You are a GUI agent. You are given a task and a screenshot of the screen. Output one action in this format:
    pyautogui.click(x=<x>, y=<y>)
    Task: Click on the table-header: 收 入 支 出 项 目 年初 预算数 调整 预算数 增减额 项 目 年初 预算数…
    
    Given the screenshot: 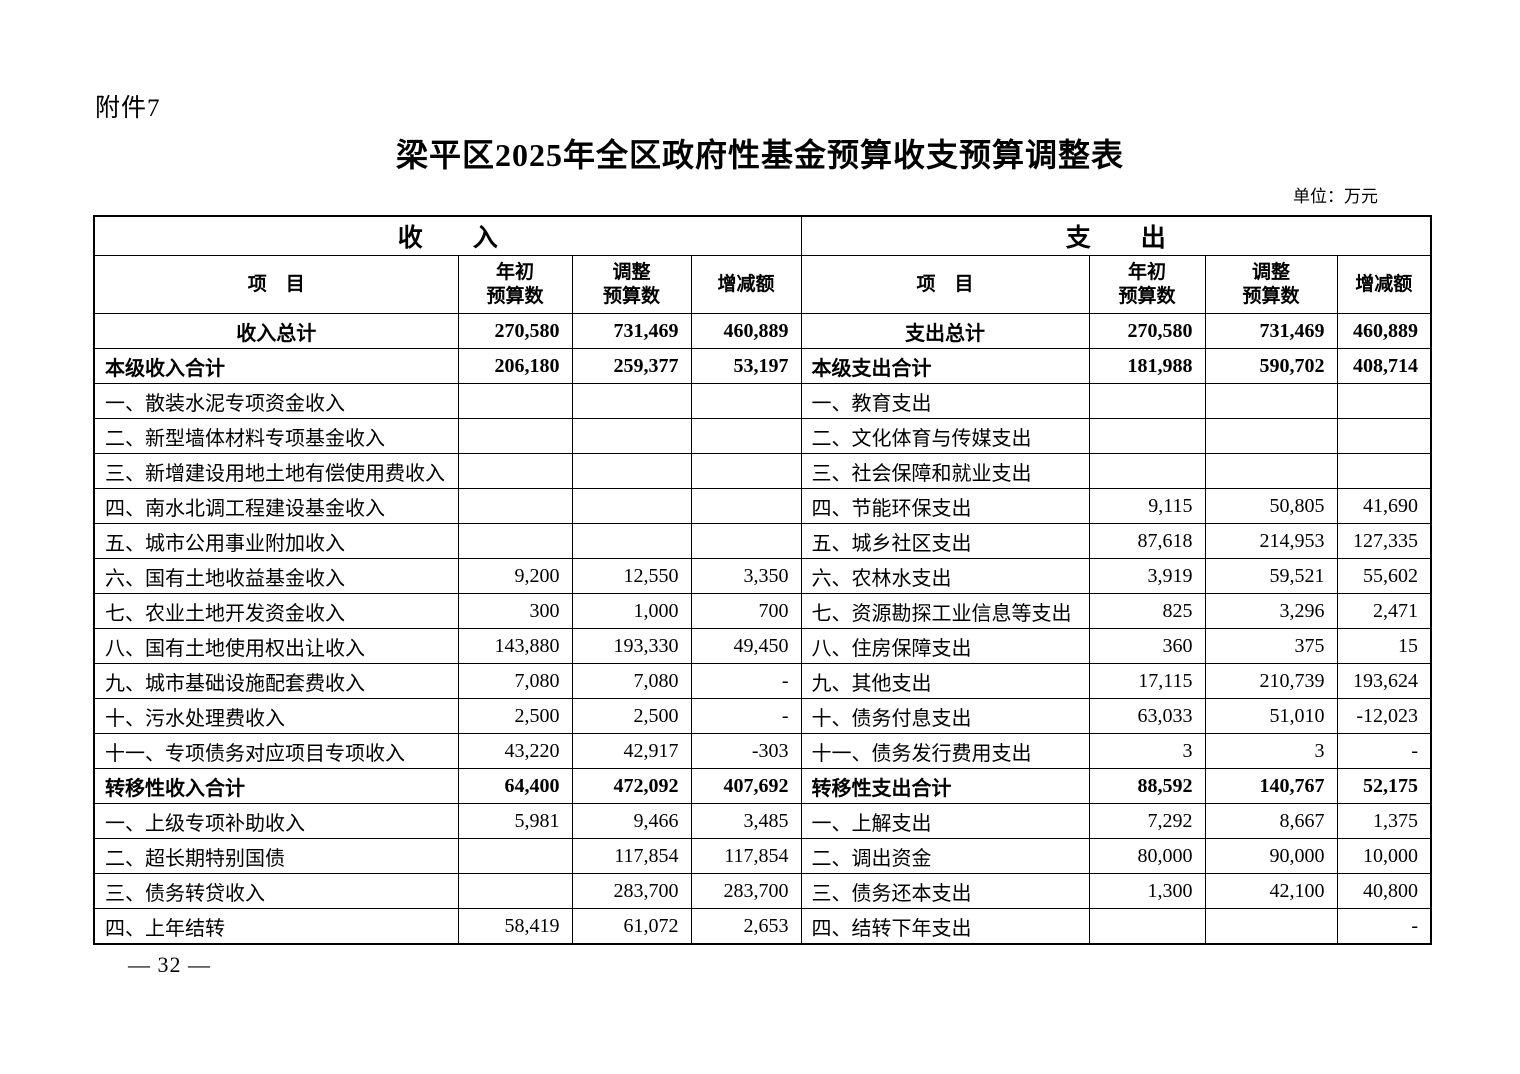 What is the action you would take?
    pyautogui.click(x=762, y=264)
    